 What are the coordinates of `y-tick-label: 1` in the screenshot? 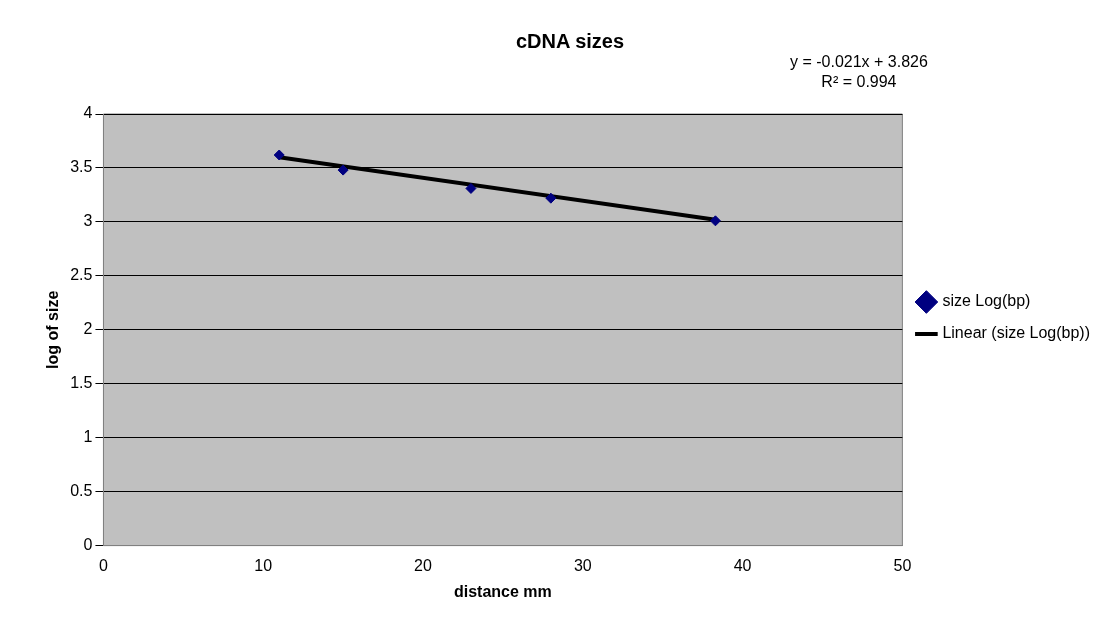 It's located at (88, 437).